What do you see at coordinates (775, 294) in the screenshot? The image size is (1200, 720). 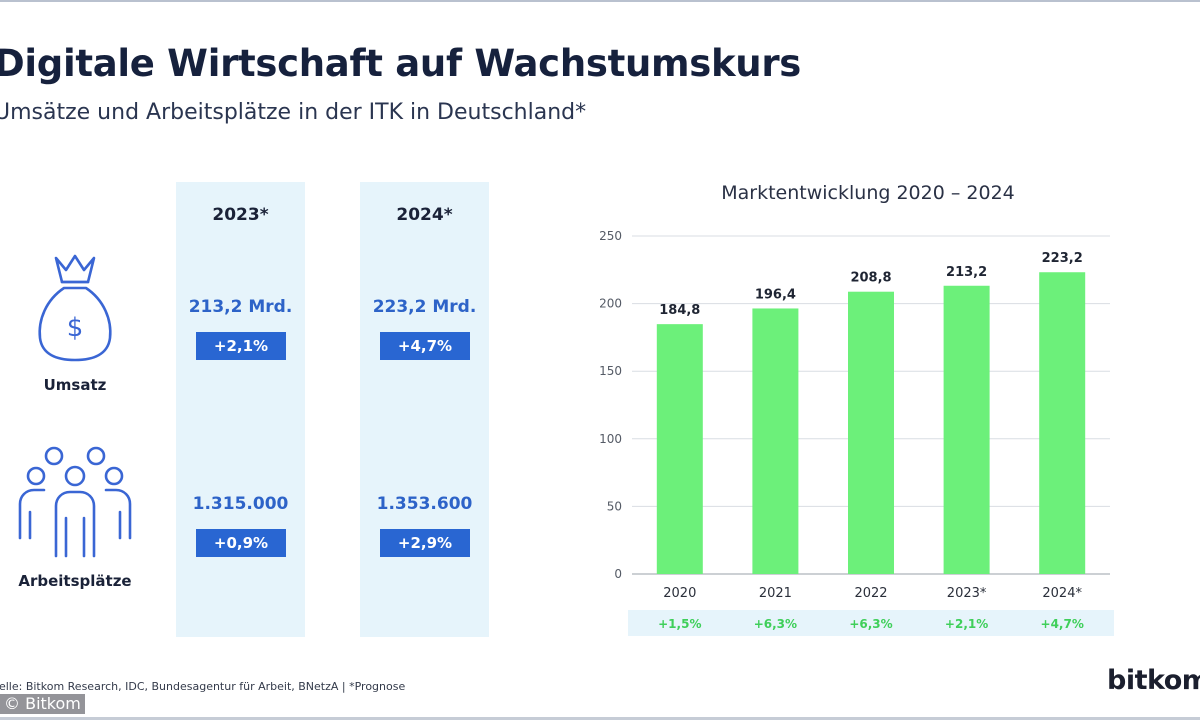 I see `data-label: 196,4` at bounding box center [775, 294].